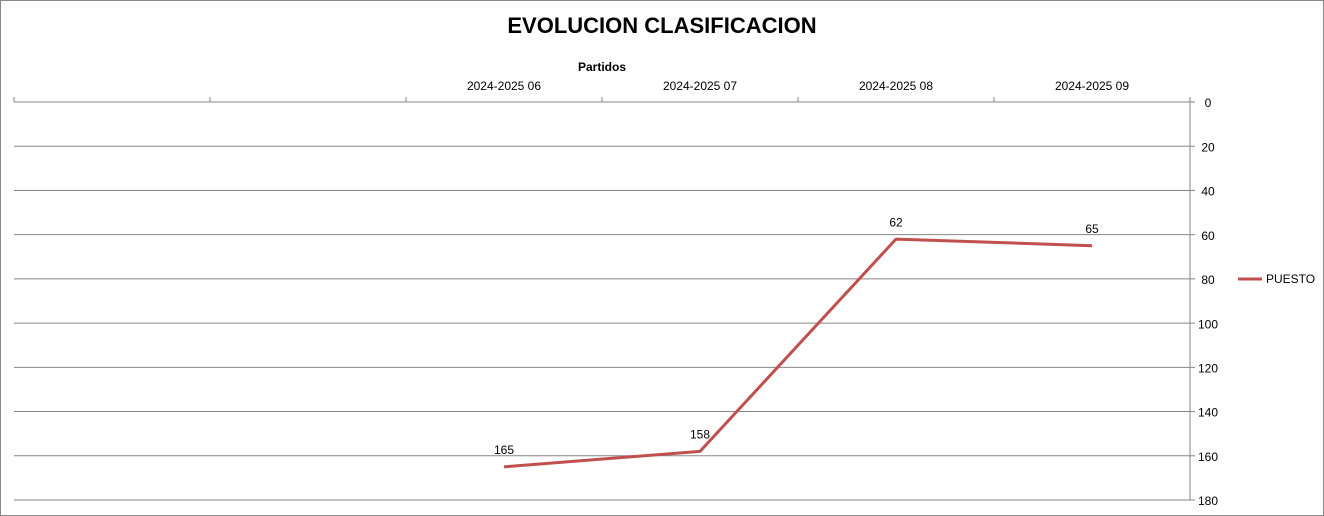 The width and height of the screenshot is (1324, 516). Describe the element at coordinates (896, 222) in the screenshot. I see `data-label: 62` at that location.